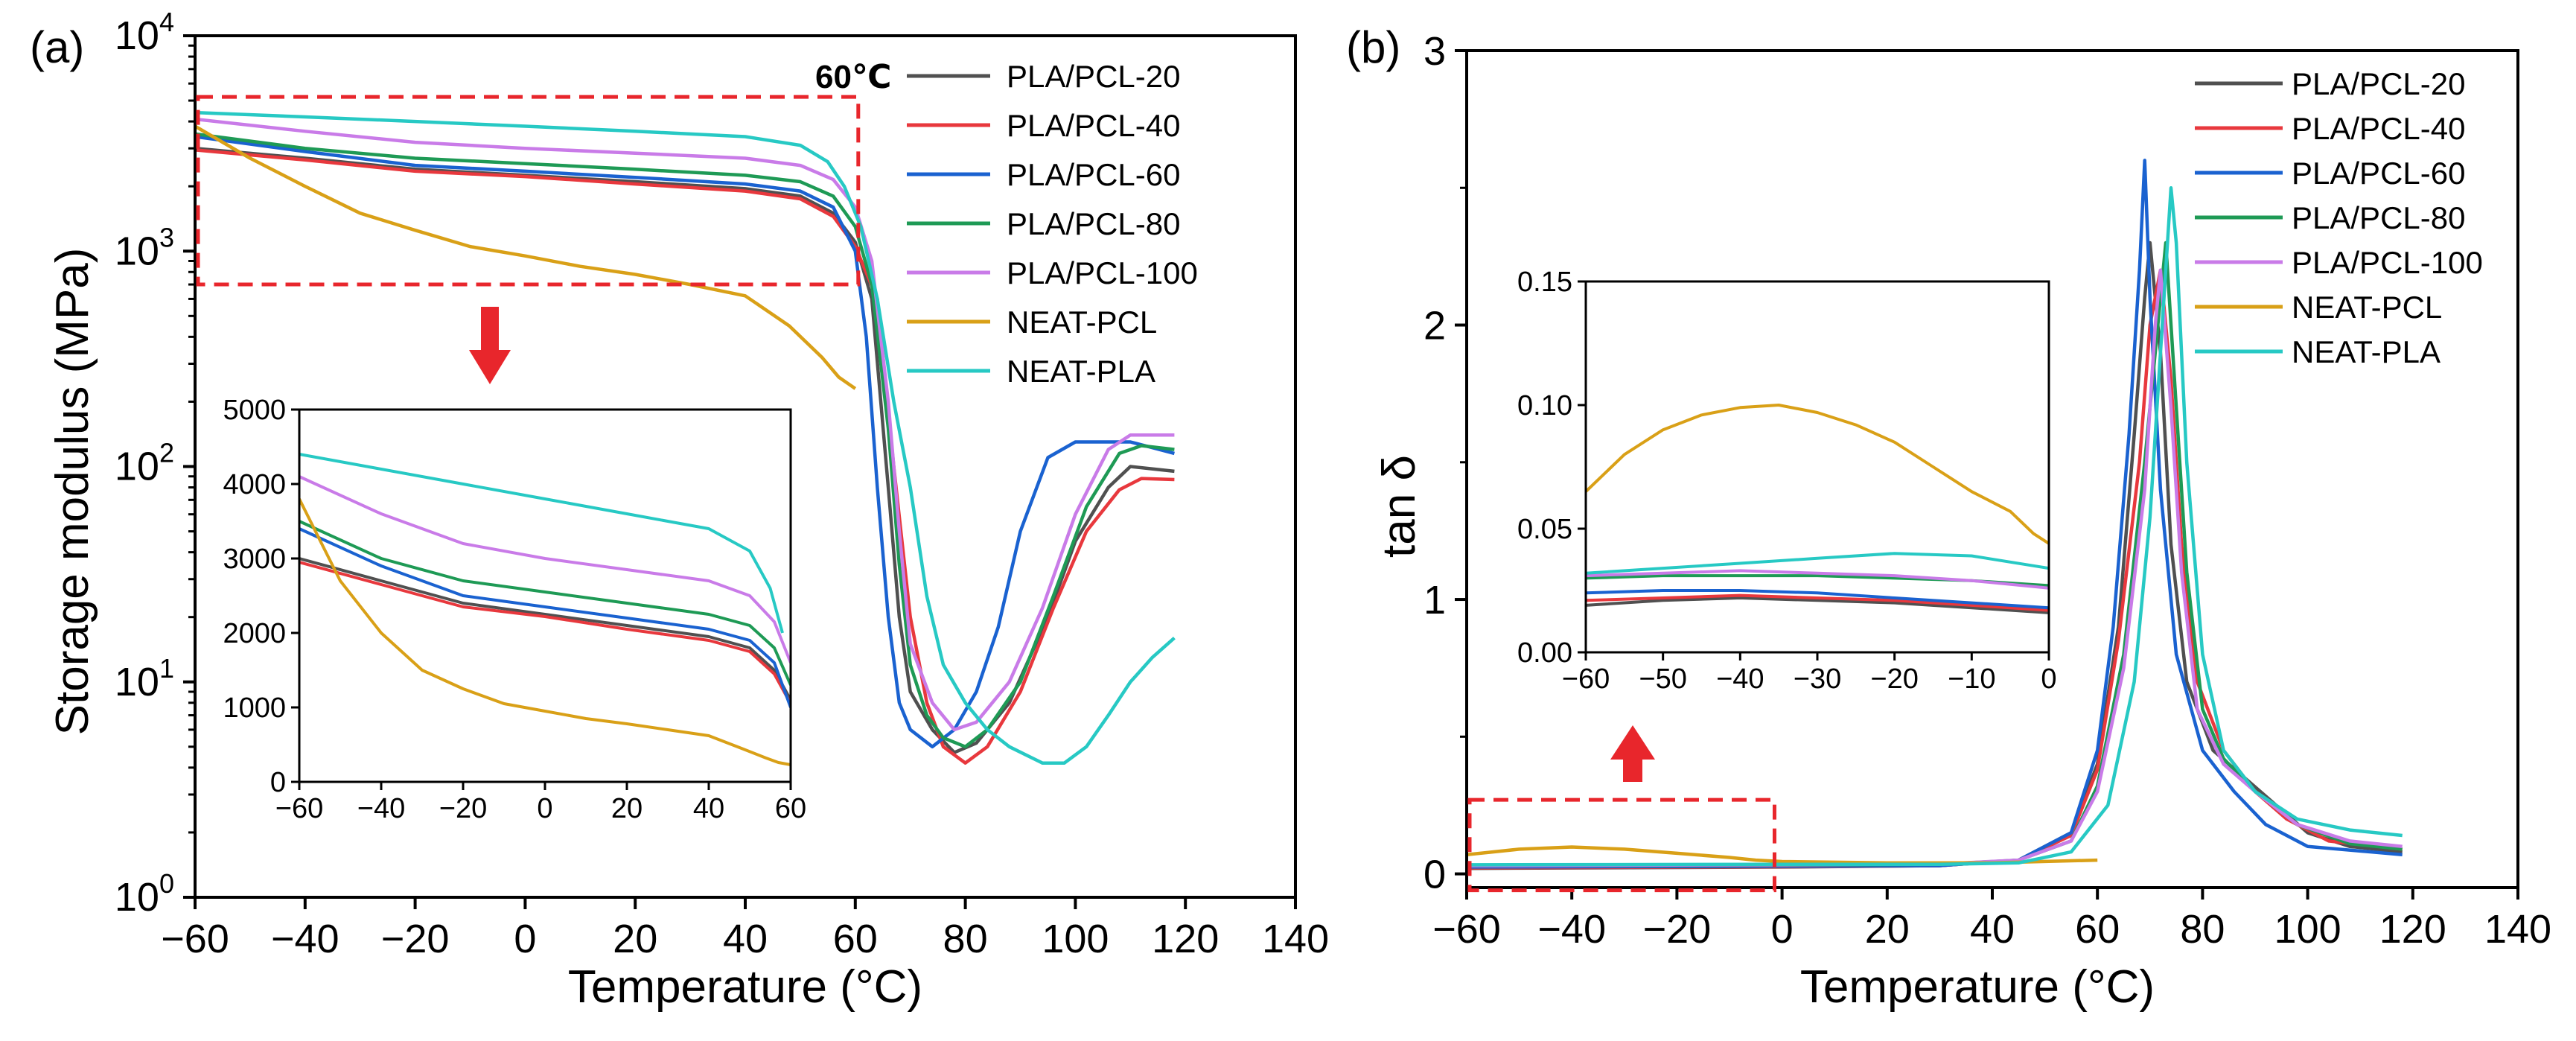 The width and height of the screenshot is (2576, 1041). Describe the element at coordinates (1992, 929) in the screenshot. I see `panel-b-xtick-label: 40` at that location.